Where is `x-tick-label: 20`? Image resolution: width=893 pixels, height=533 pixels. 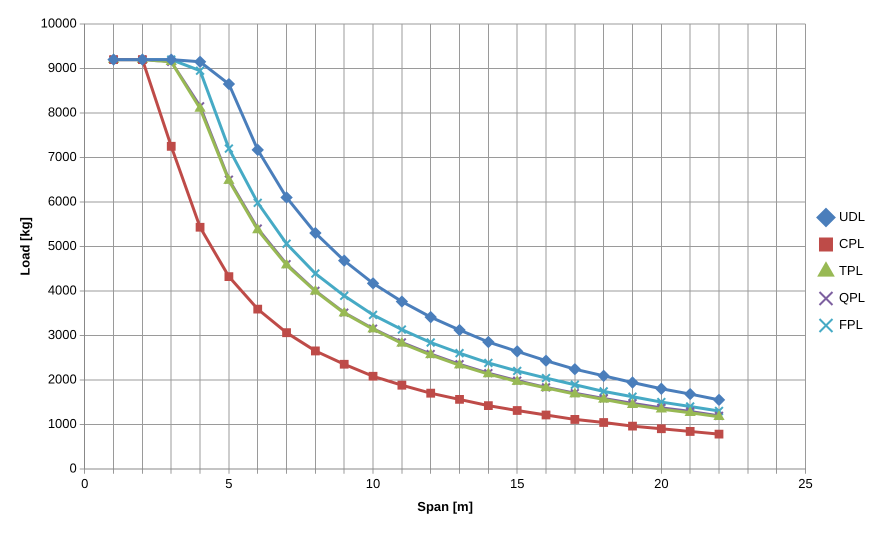 x-tick-label: 20 is located at coordinates (661, 484).